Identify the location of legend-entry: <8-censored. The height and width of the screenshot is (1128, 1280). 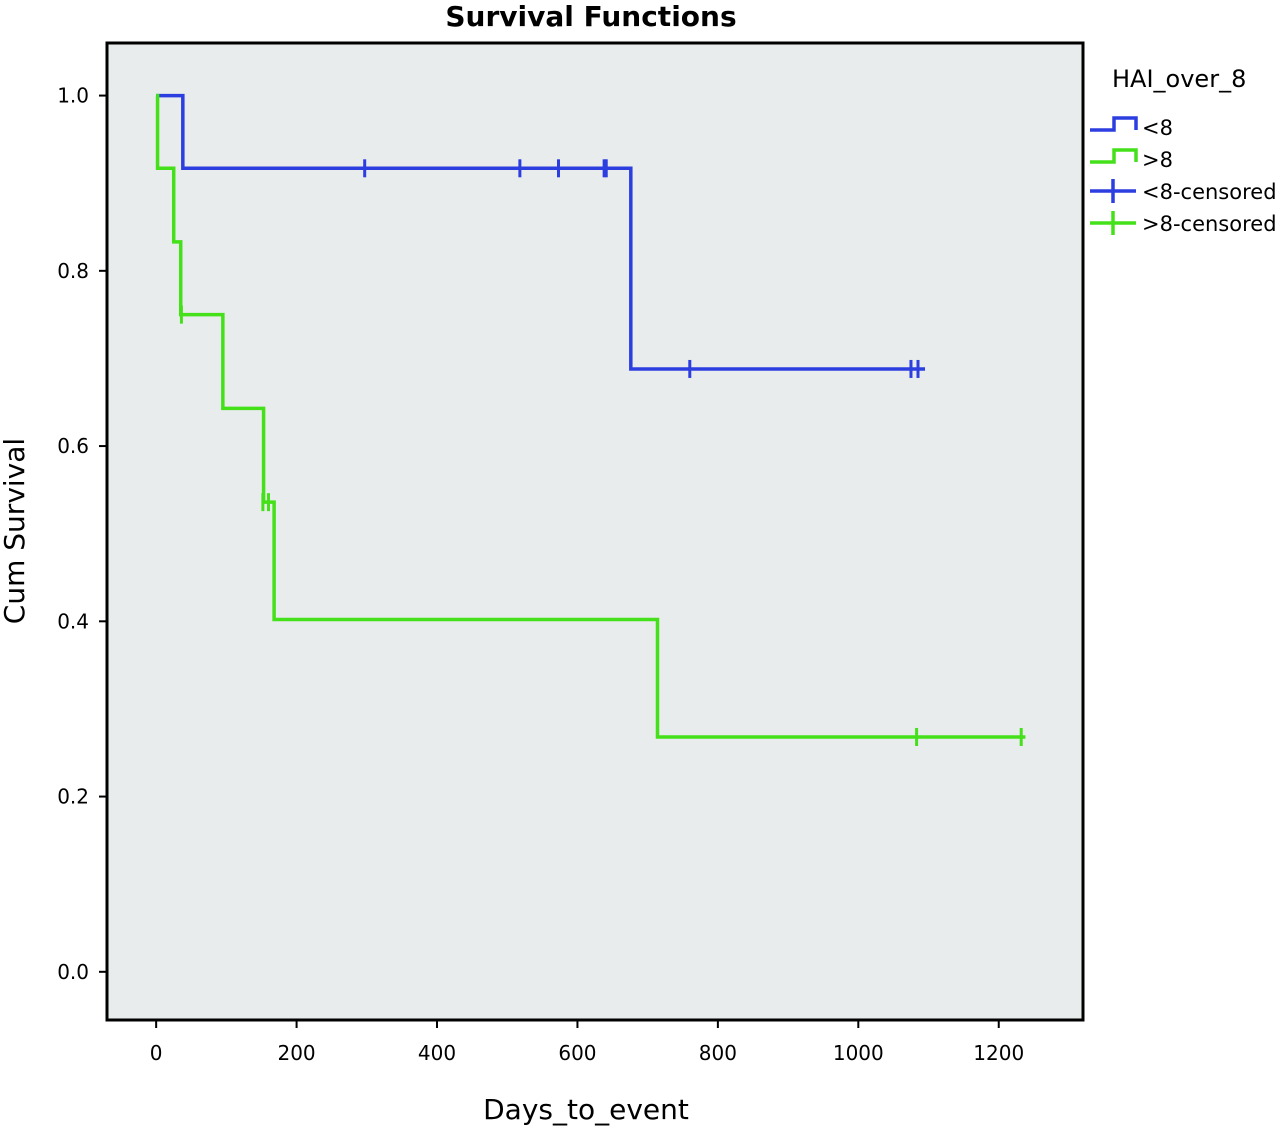
(1183, 191).